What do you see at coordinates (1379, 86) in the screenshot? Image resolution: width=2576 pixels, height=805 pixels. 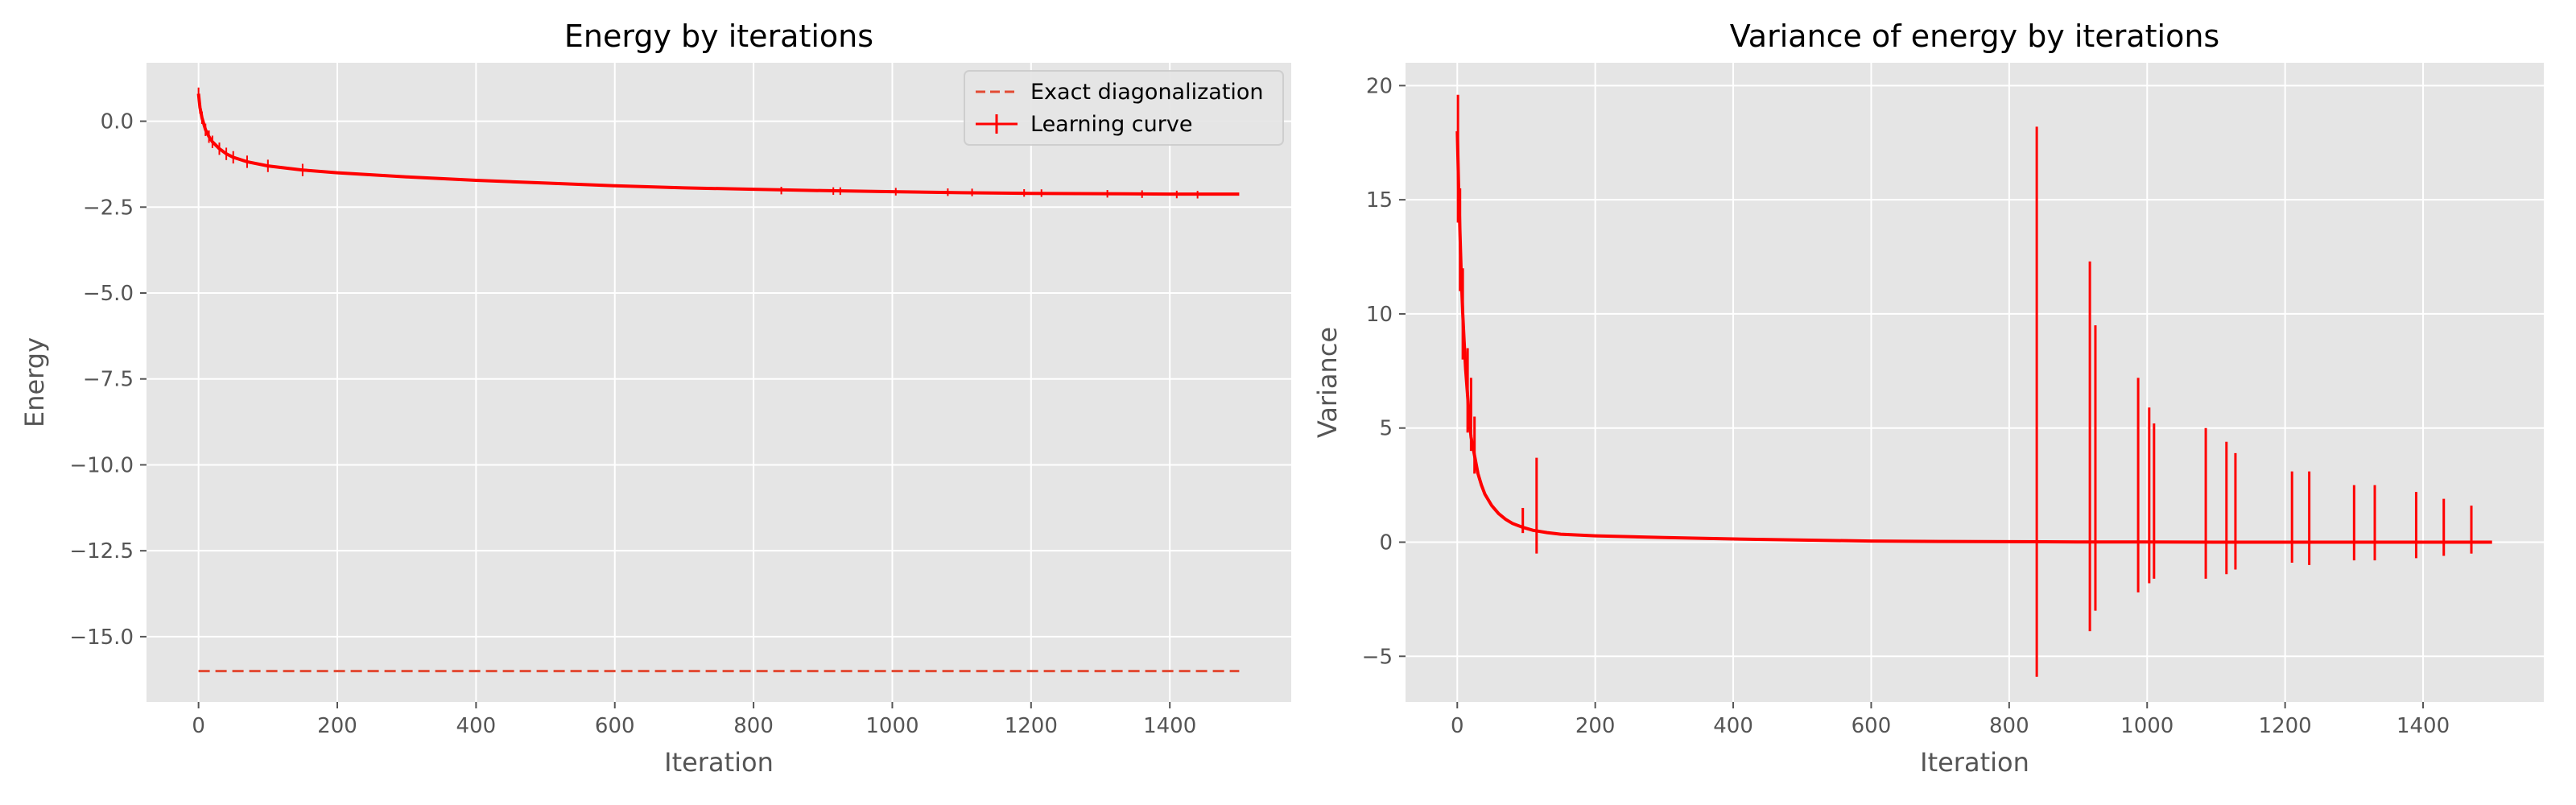 I see `y-tick-label: 20` at bounding box center [1379, 86].